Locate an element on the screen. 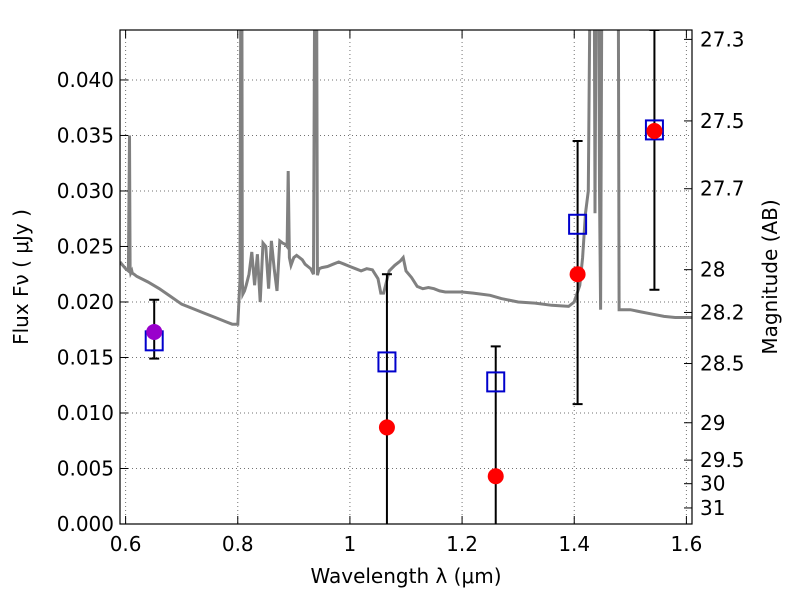 This screenshot has width=800, height=600. x-axis-label: Wavelength λ (μm) is located at coordinates (405, 576).